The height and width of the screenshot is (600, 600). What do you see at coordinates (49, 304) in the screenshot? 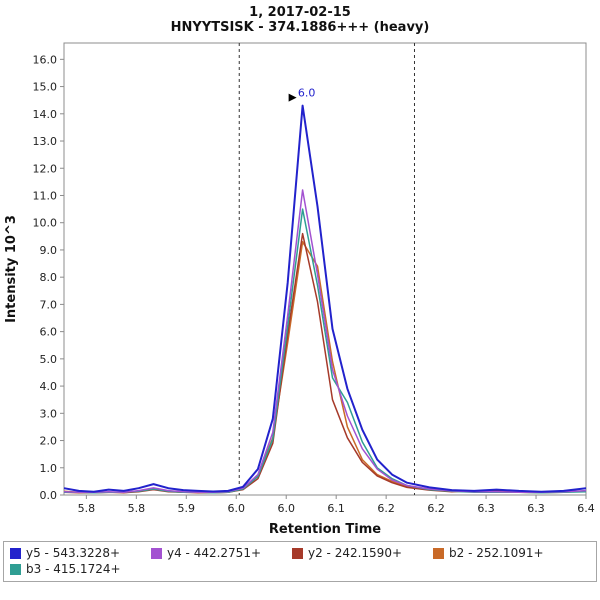
I see `y-tick-label: 7.0` at bounding box center [49, 304].